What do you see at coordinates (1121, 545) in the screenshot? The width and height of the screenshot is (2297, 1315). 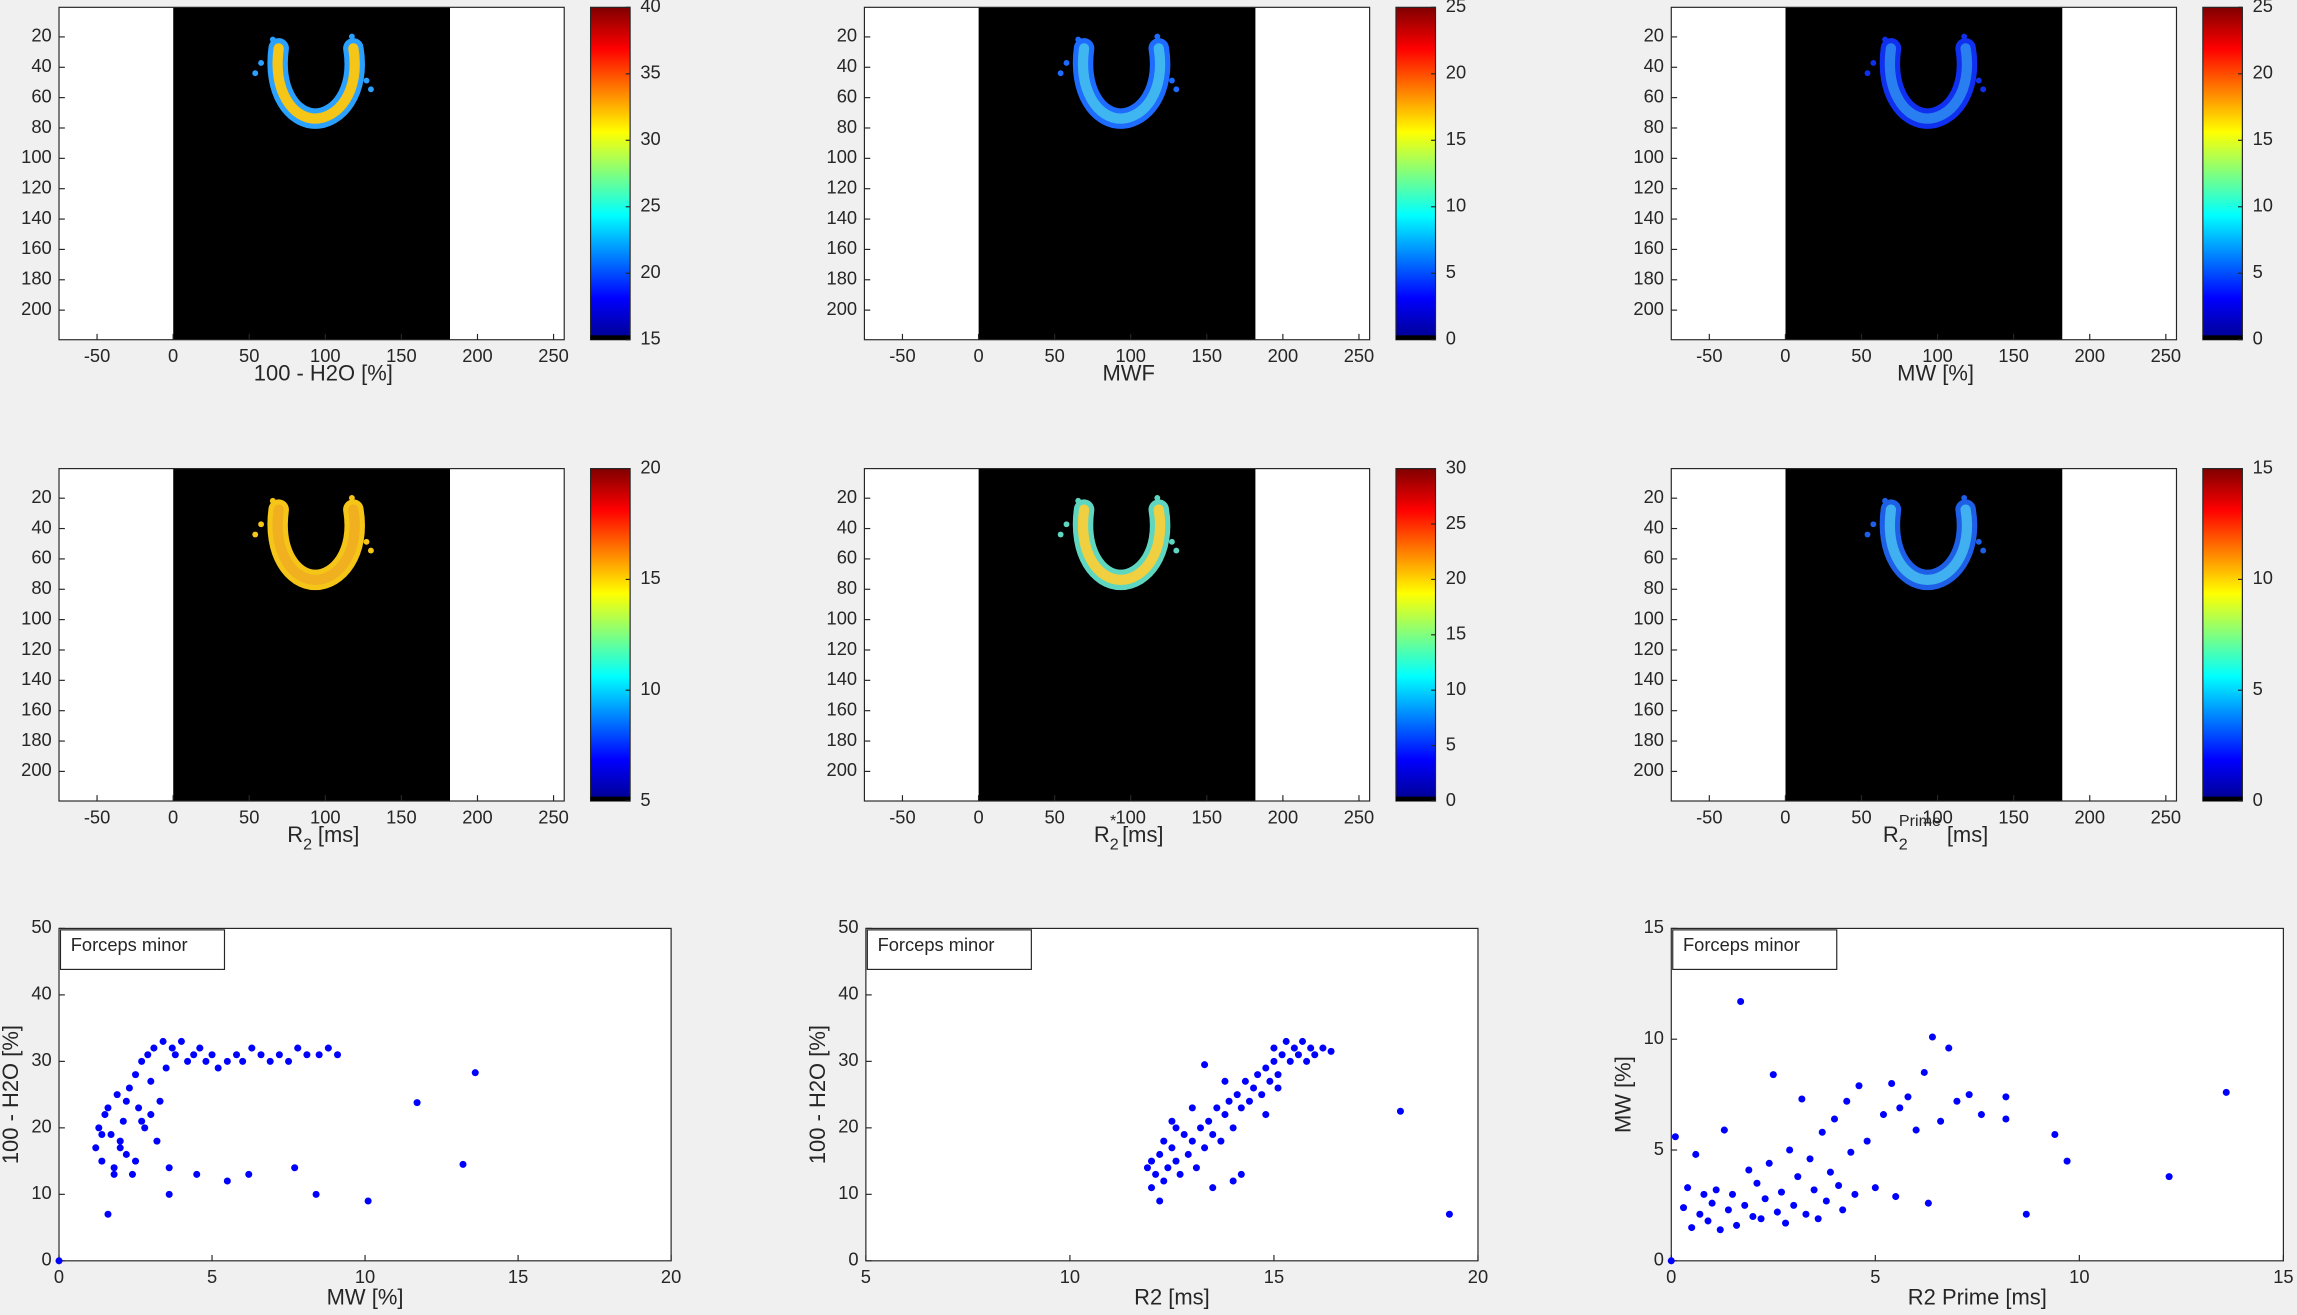 I see `tissue-inner` at bounding box center [1121, 545].